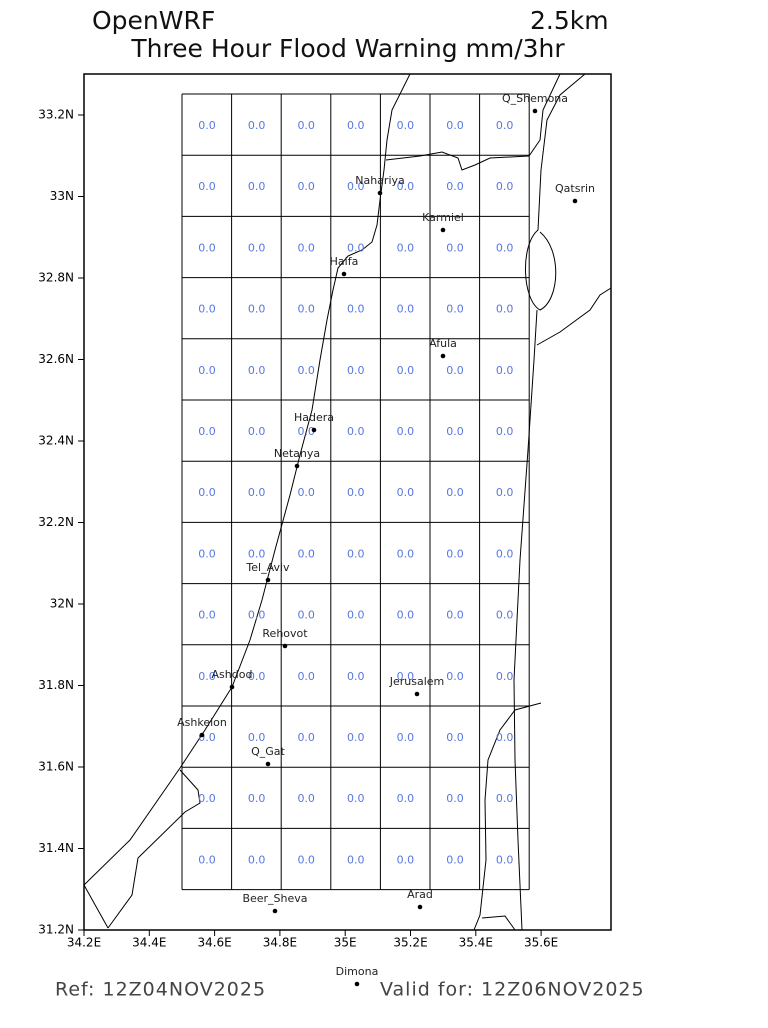 This screenshot has width=768, height=1028. What do you see at coordinates (512, 990) in the screenshot?
I see `valid-time: Valid for: 12Z06NOV2025` at bounding box center [512, 990].